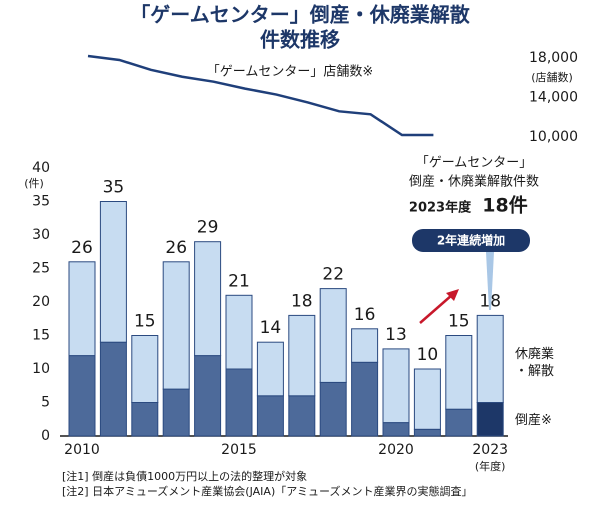 The width and height of the screenshot is (600, 512). What do you see at coordinates (436, 309) in the screenshot?
I see `trend-arrow` at bounding box center [436, 309].